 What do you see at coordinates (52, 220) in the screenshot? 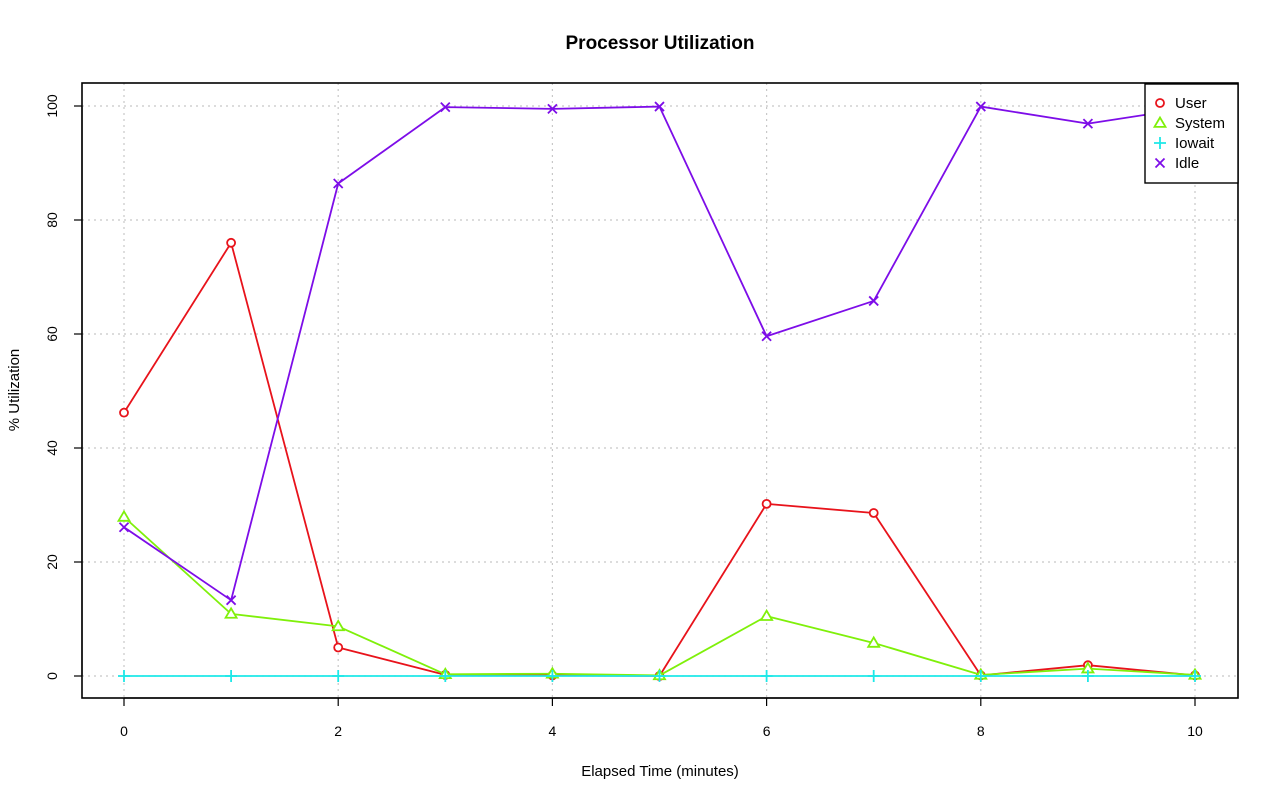
I see `y-tick-label: 80` at bounding box center [52, 220].